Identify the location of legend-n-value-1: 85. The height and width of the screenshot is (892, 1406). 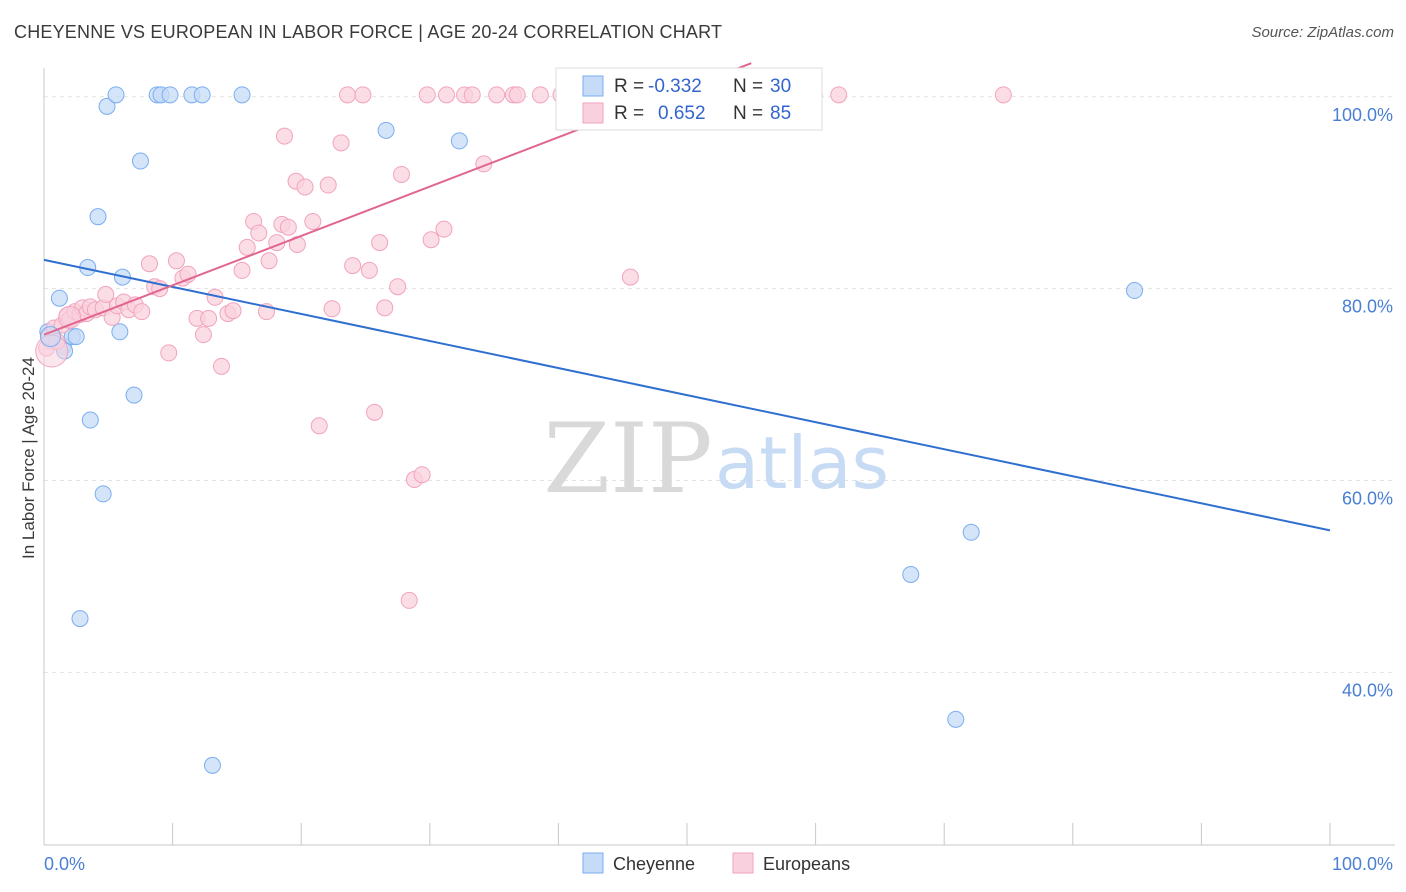
(780, 113).